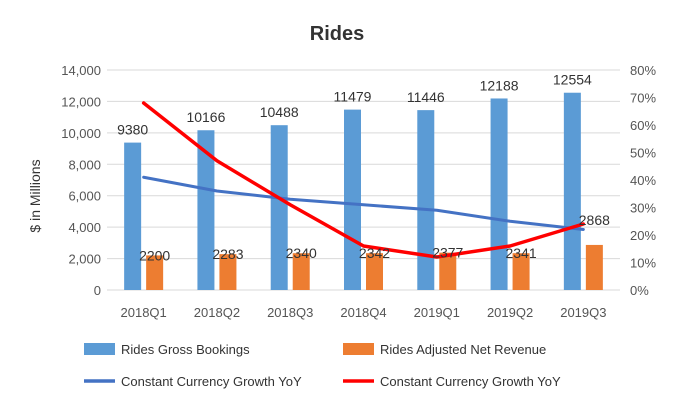 The image size is (674, 405). I want to click on y2-tick-label: 70%, so click(643, 98).